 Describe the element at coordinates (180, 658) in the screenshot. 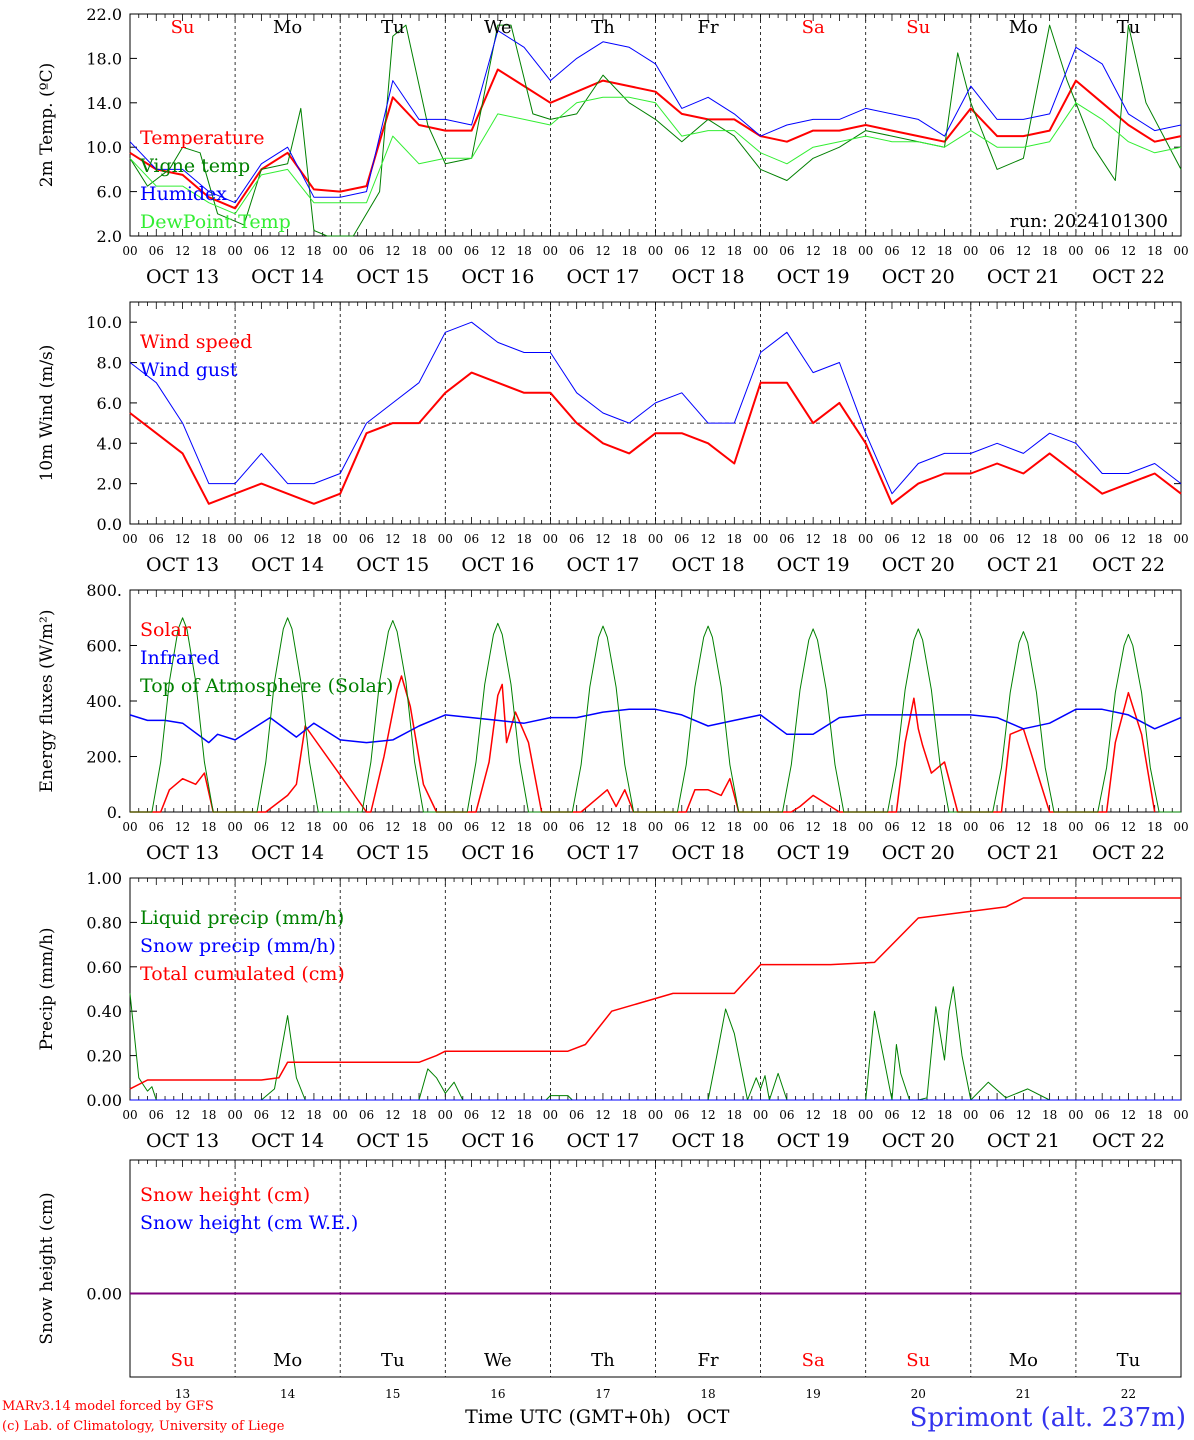

I see `legend-entry: Infrared` at that location.